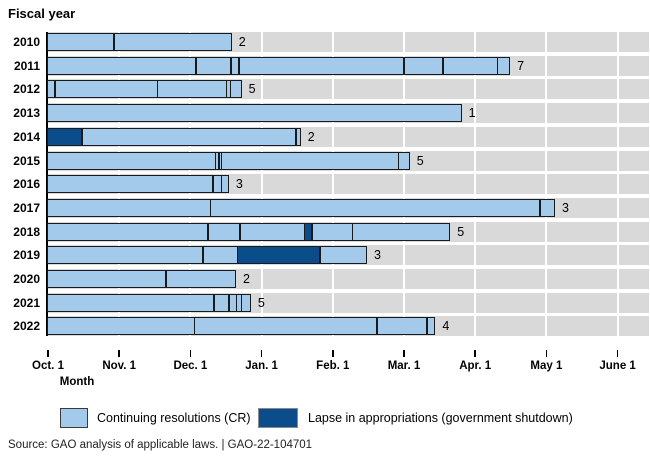 This screenshot has height=458, width=650. Describe the element at coordinates (26, 184) in the screenshot. I see `fiscal-year-label: 2016` at that location.